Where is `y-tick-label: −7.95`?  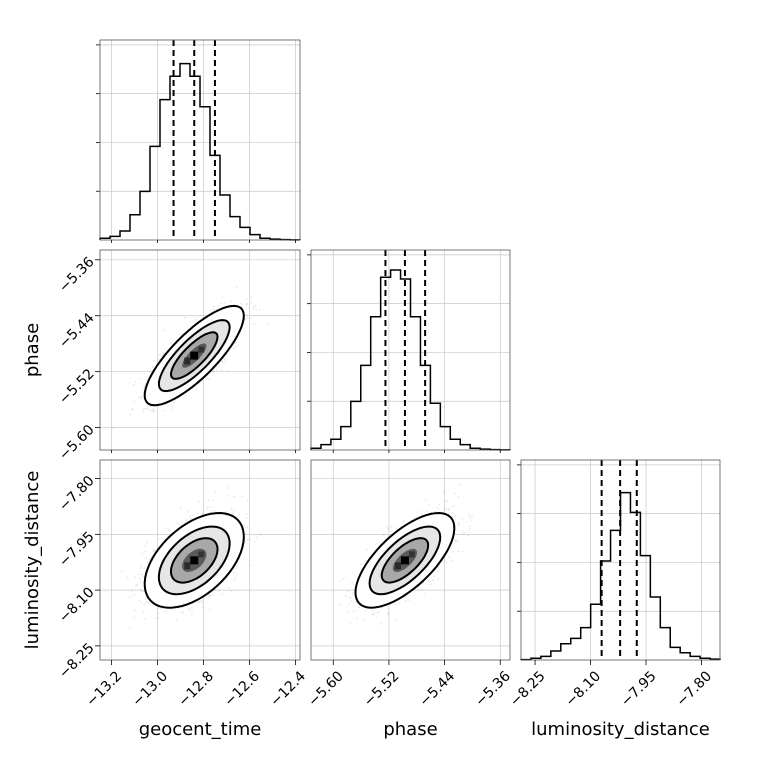
y-tick-label: −7.95 is located at coordinates (77, 550).